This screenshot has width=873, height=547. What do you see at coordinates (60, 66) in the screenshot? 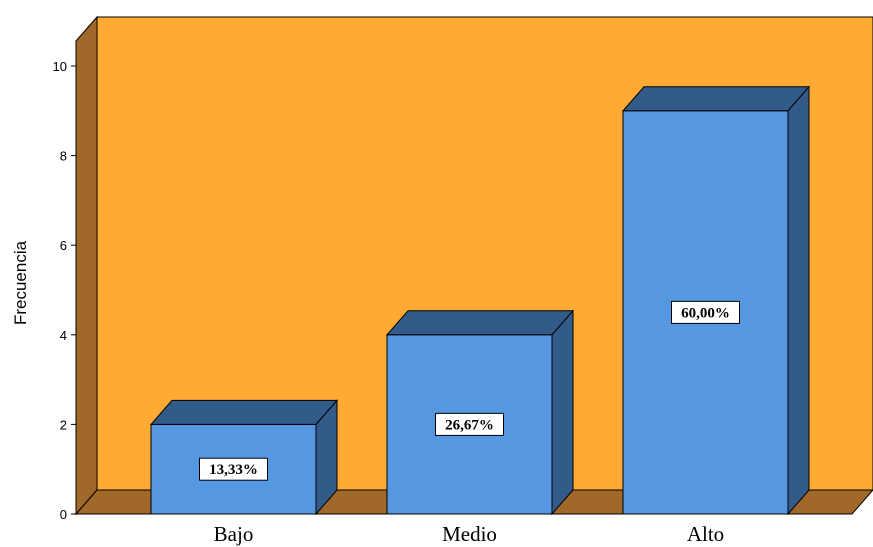
I see `y-tick-label: 10` at bounding box center [60, 66].